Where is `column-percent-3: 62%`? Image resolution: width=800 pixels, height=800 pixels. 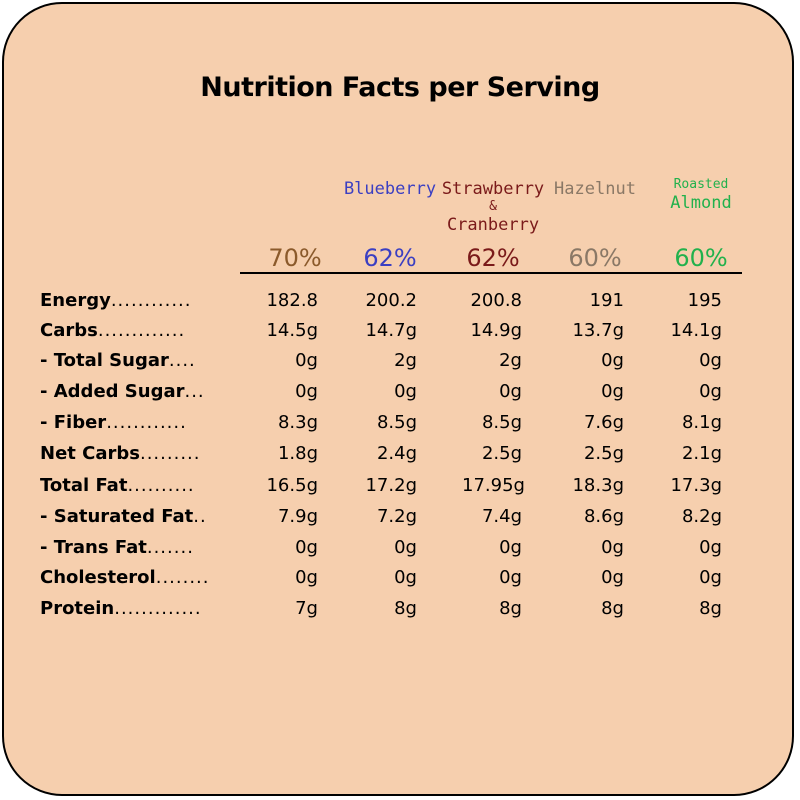 column-percent-3: 62% is located at coordinates (493, 258).